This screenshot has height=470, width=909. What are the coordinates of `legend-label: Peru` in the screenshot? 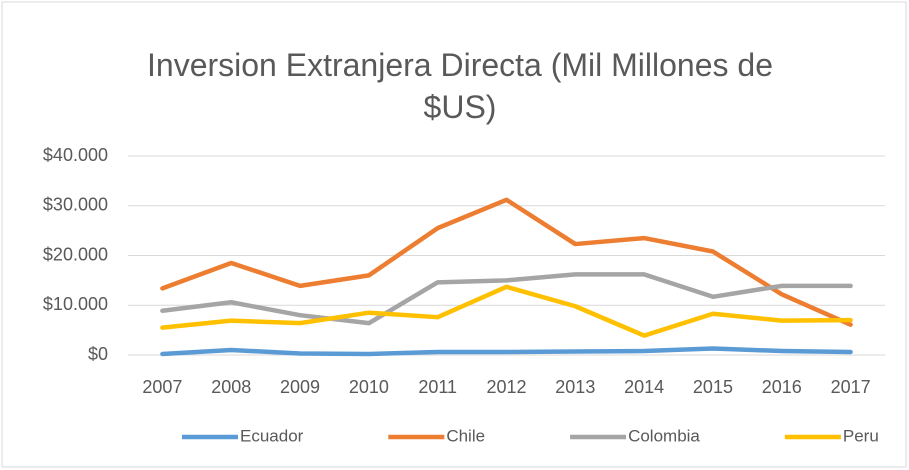 It's located at (861, 435).